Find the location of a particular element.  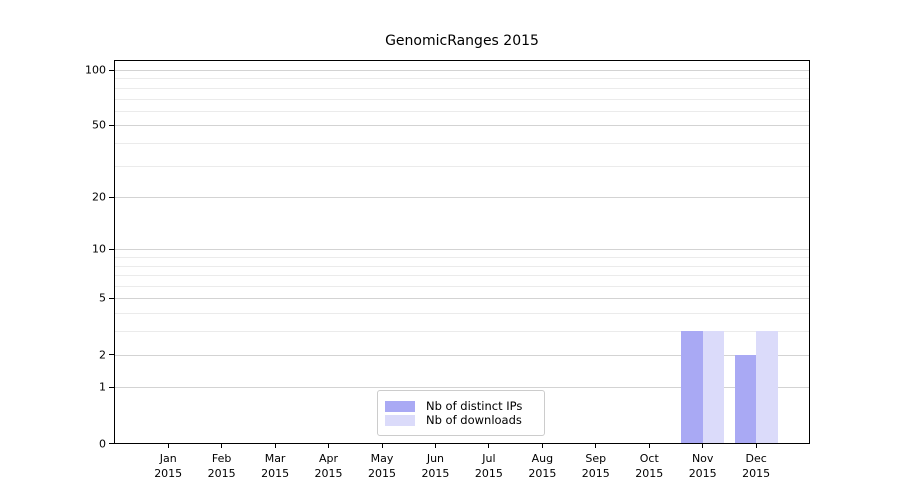

legend-row: Nb of downloads is located at coordinates (461, 420).